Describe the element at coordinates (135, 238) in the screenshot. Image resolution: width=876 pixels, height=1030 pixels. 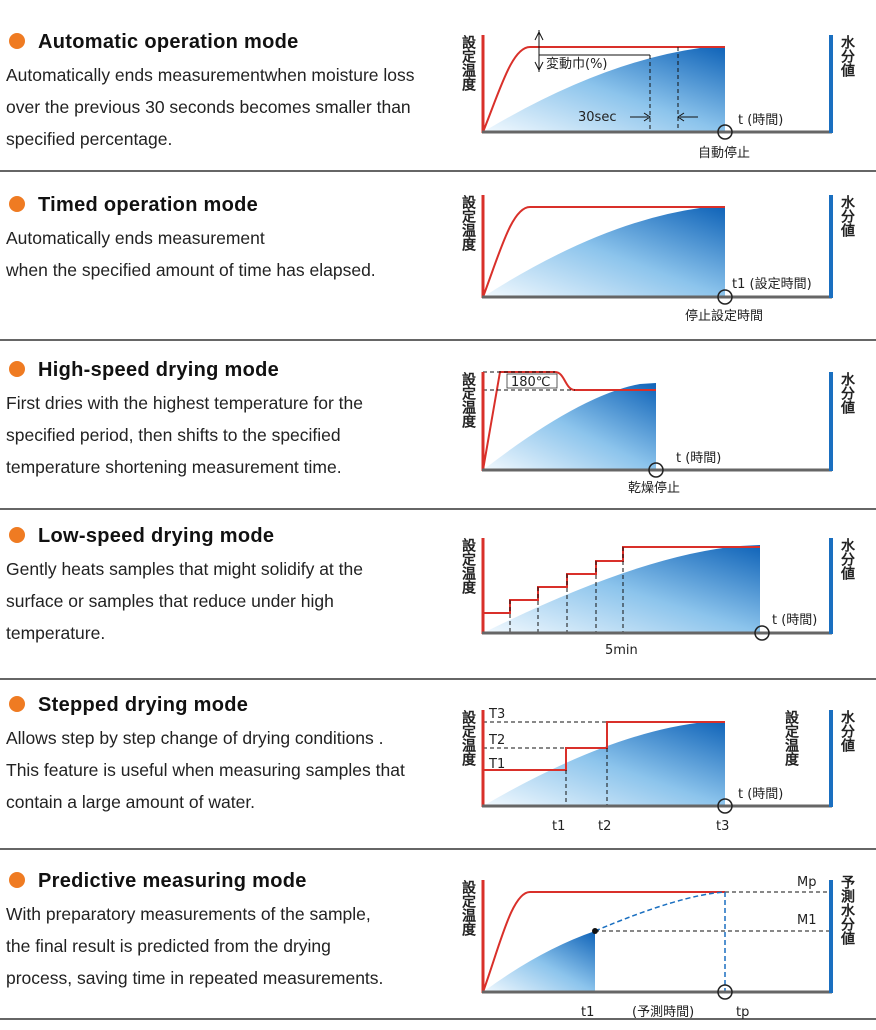
I see `description-line: Automatically ends measurement` at that location.